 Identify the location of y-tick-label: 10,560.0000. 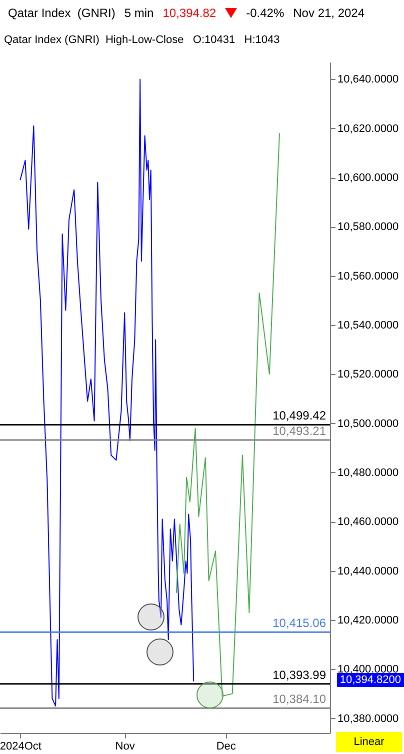
(368, 276).